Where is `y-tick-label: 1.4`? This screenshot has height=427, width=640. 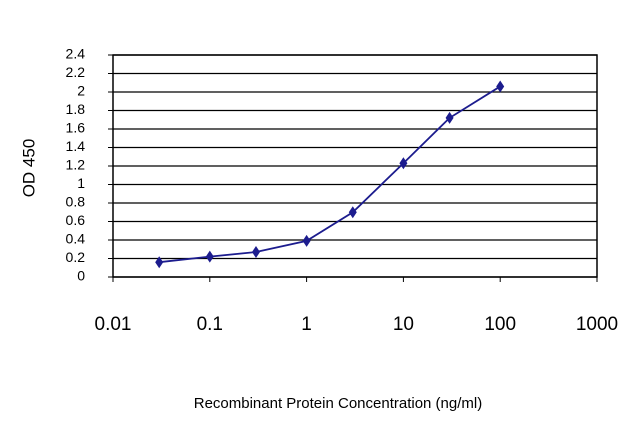
y-tick-label: 1.4 is located at coordinates (76, 146).